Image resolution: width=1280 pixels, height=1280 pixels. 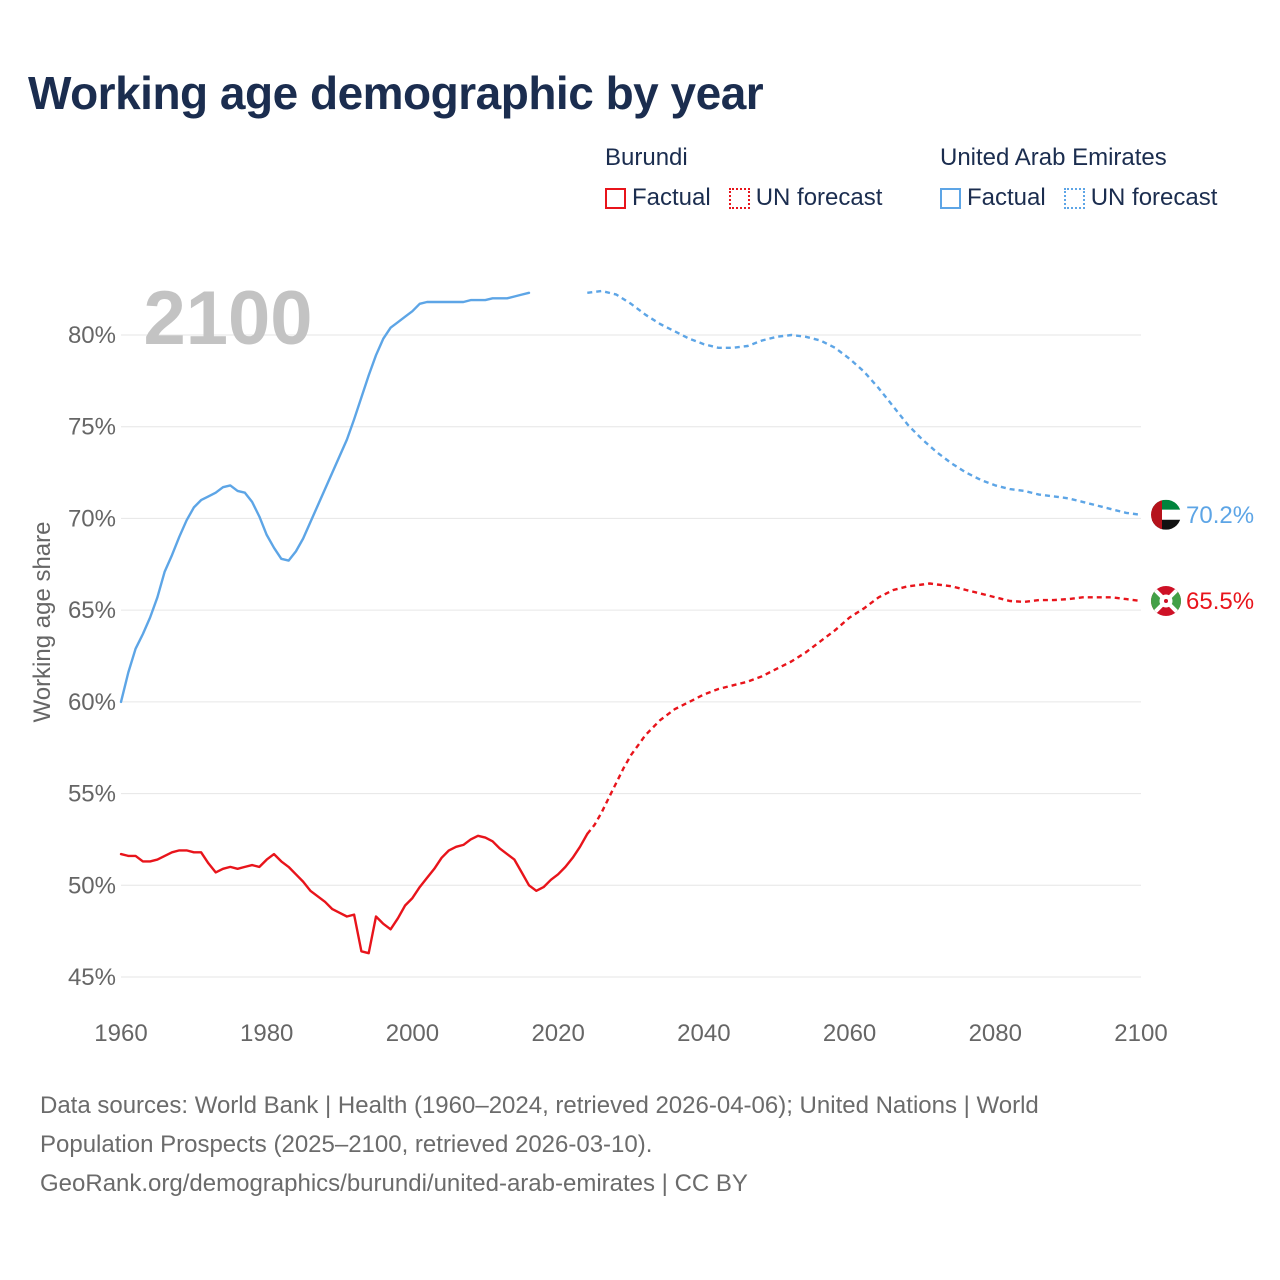 What do you see at coordinates (92, 518) in the screenshot?
I see `y-tick-label: 70%` at bounding box center [92, 518].